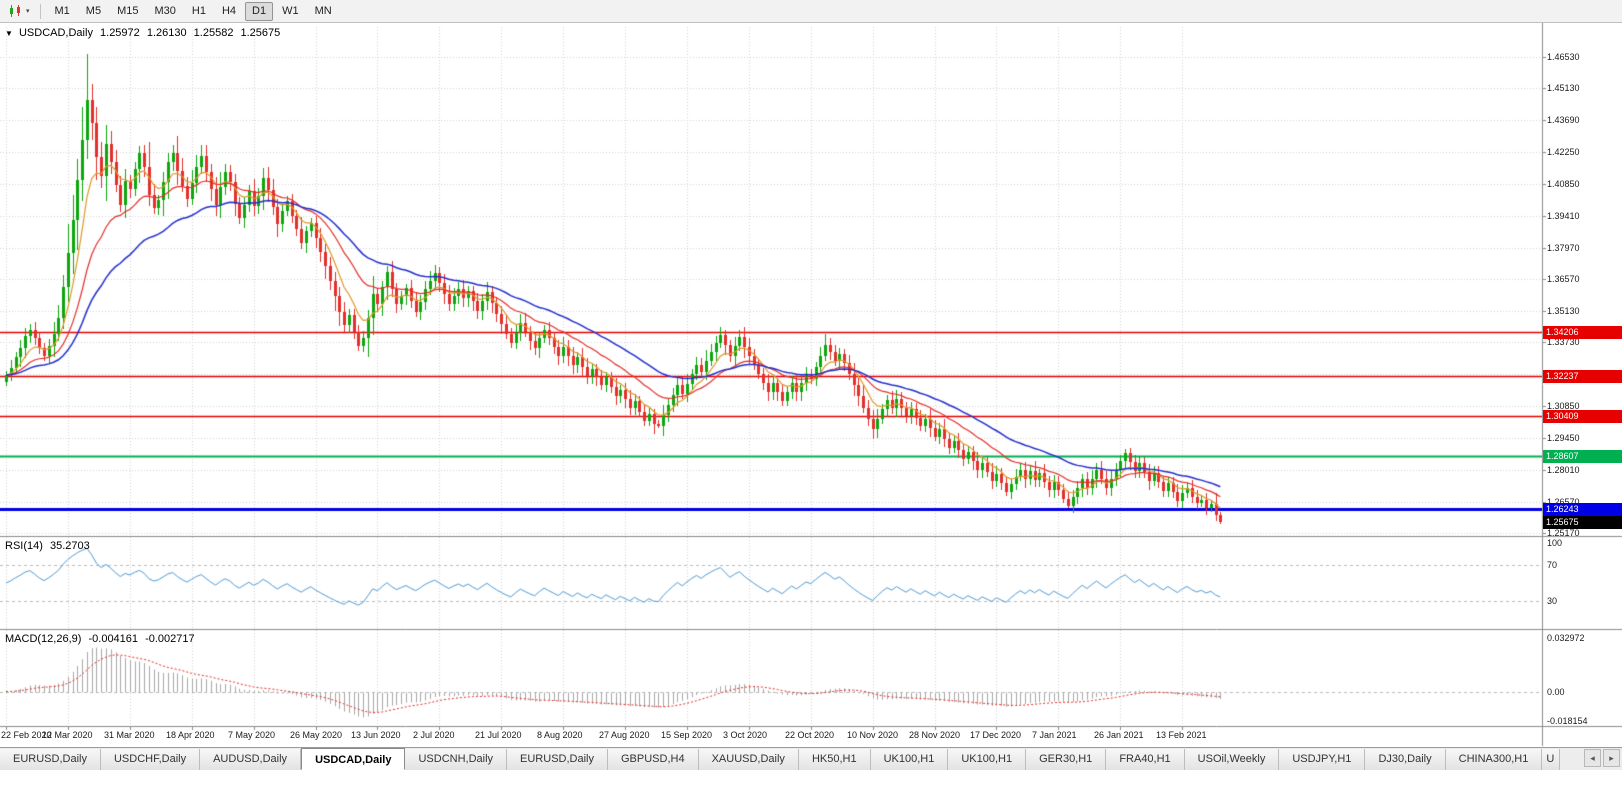 Image resolution: width=1622 pixels, height=798 pixels. I want to click on tab-scroll-arrows: ◂ ▸, so click(1602, 758).